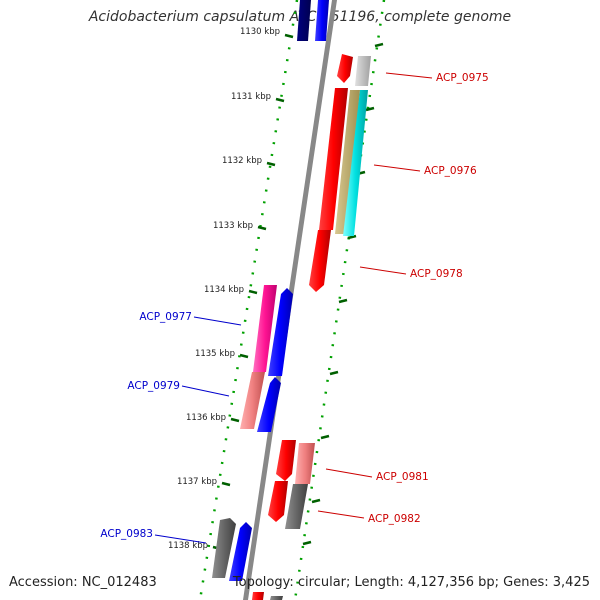  Describe the element at coordinates (462, 78) in the screenshot. I see `gene-label-acp-0975: ACP_0975` at that location.